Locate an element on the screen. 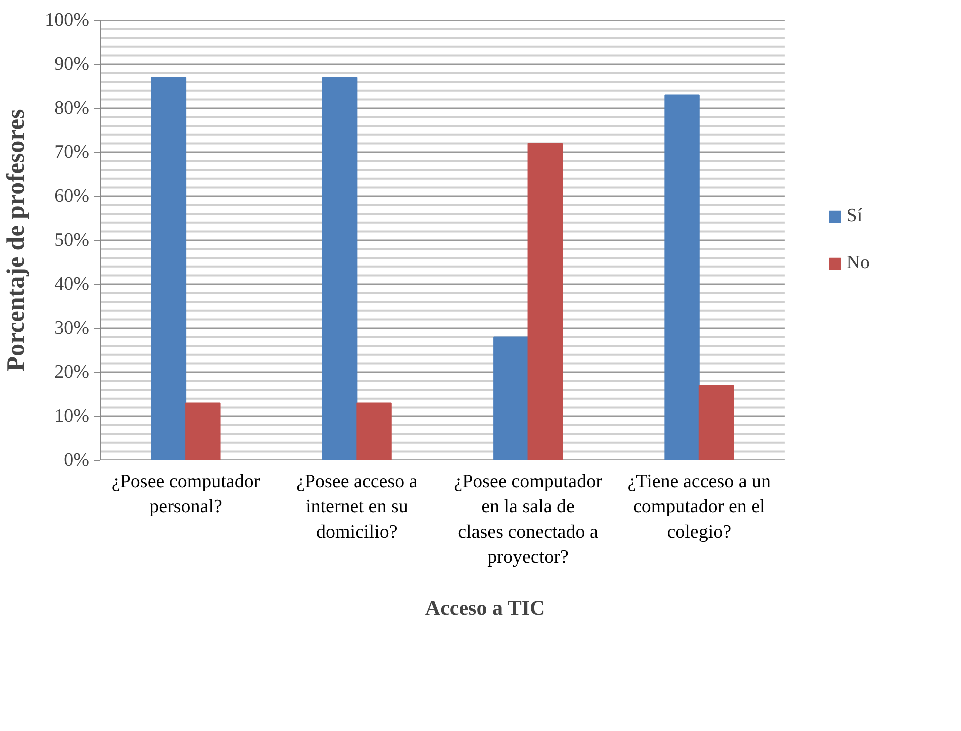  y-tick-label: 70% is located at coordinates (72, 152).